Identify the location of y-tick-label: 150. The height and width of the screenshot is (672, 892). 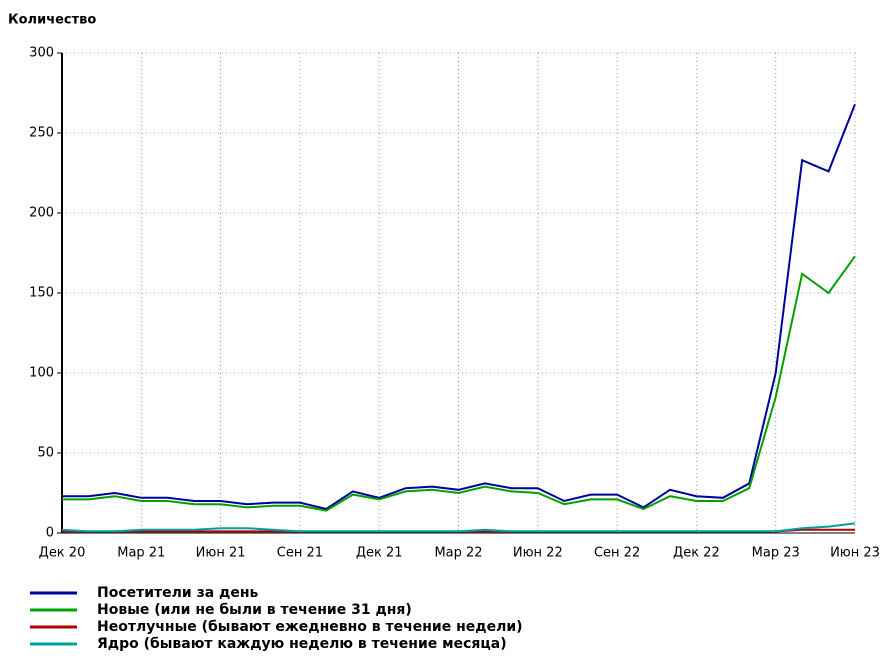
(41, 293).